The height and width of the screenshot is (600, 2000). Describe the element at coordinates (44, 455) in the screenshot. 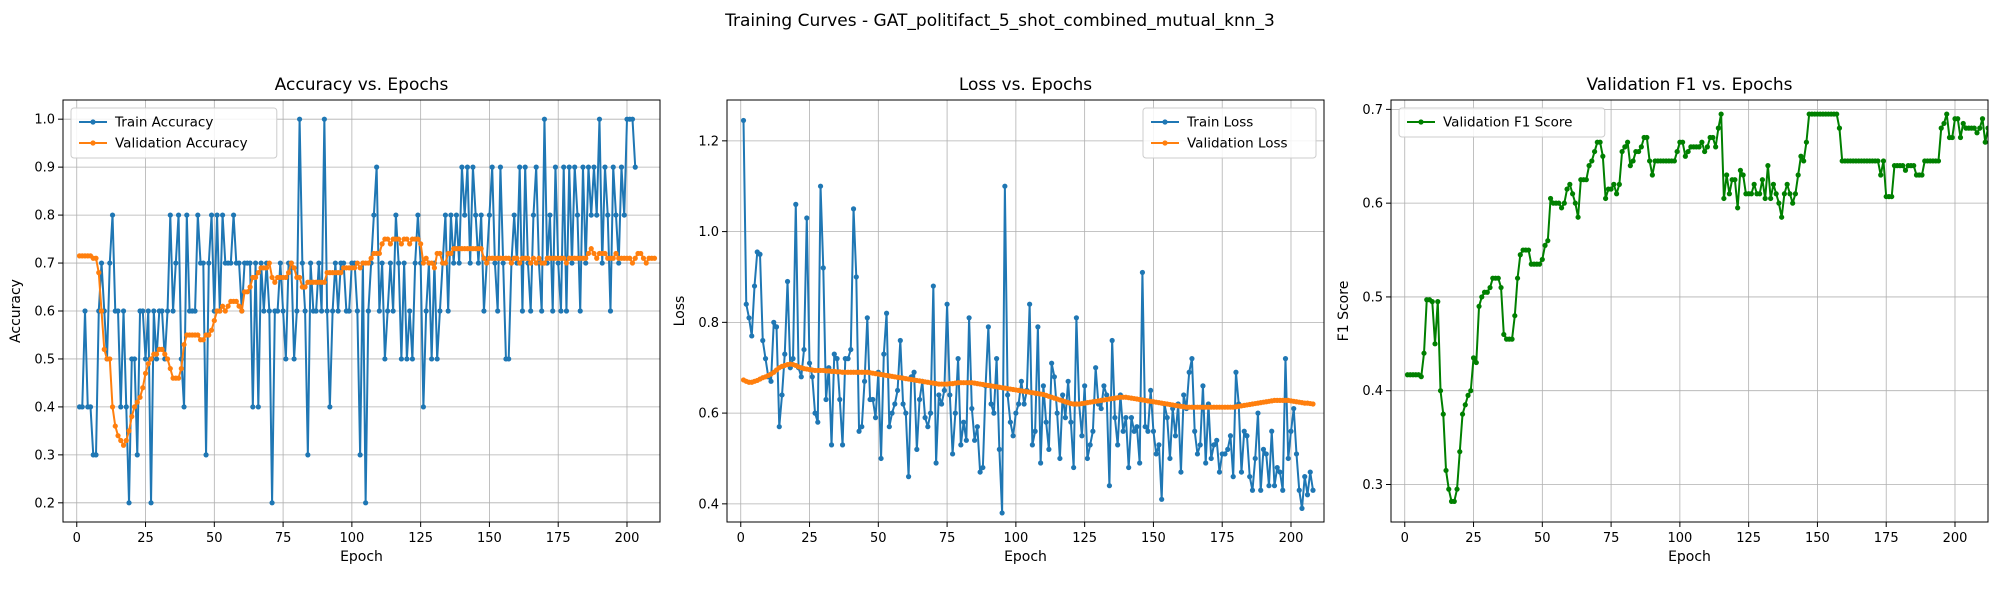

I see `y-tick-label: 0.3` at that location.